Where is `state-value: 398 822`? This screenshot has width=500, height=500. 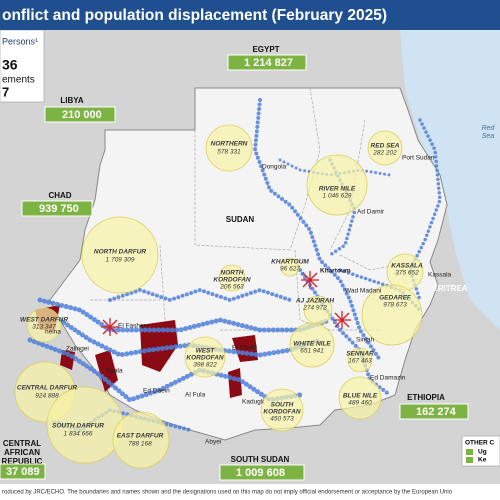 state-value: 398 822 is located at coordinates (205, 365).